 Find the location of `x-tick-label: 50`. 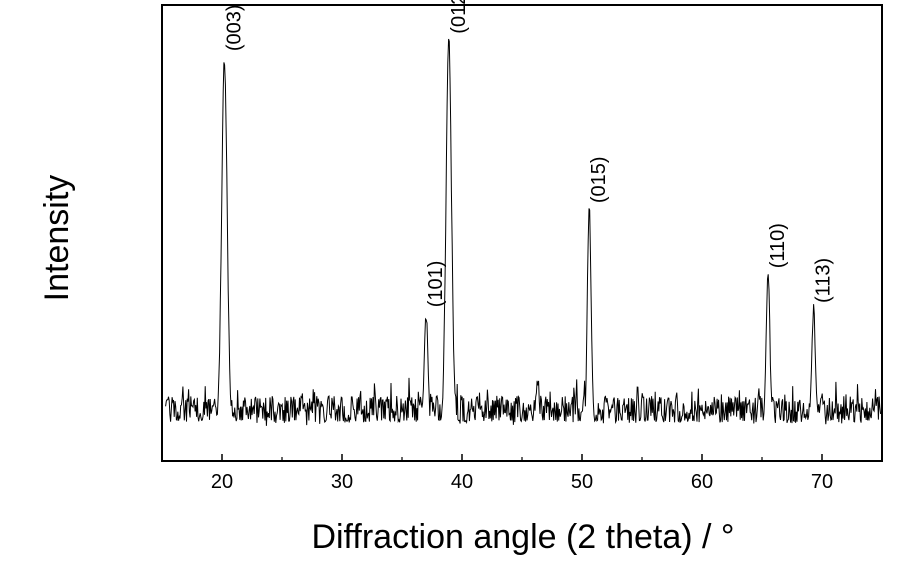

x-tick-label: 50 is located at coordinates (582, 482).